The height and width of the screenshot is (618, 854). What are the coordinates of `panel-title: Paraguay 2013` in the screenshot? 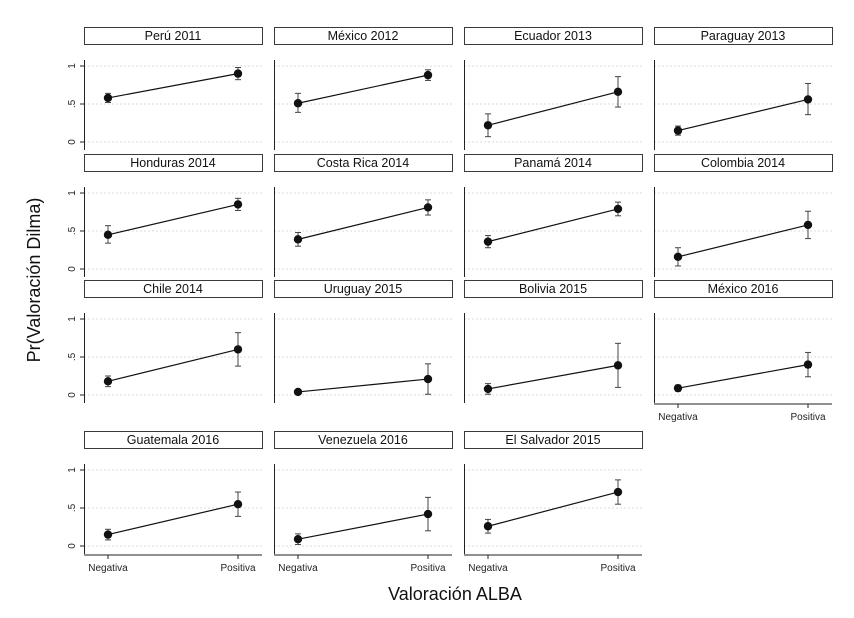 It's located at (743, 36).